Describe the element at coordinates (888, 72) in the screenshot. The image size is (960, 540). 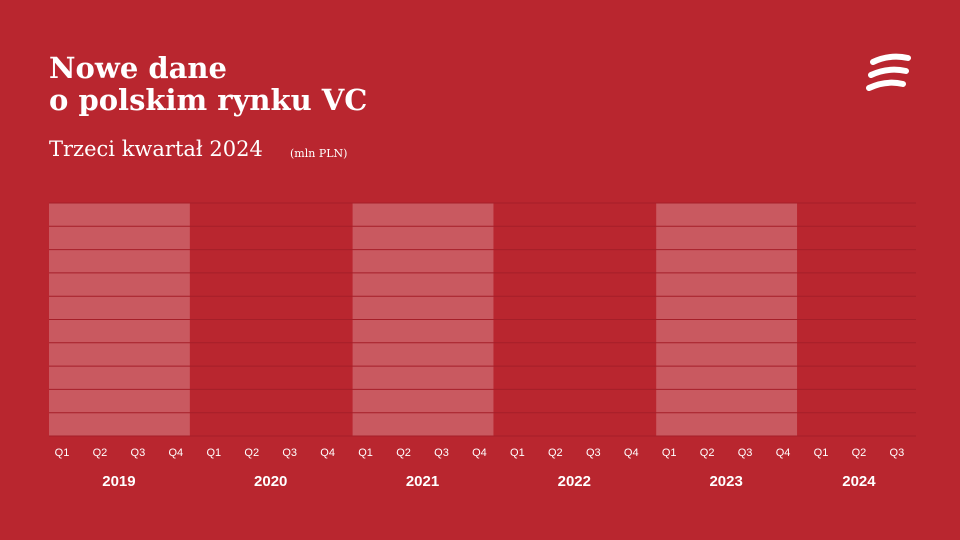
I see `logo` at that location.